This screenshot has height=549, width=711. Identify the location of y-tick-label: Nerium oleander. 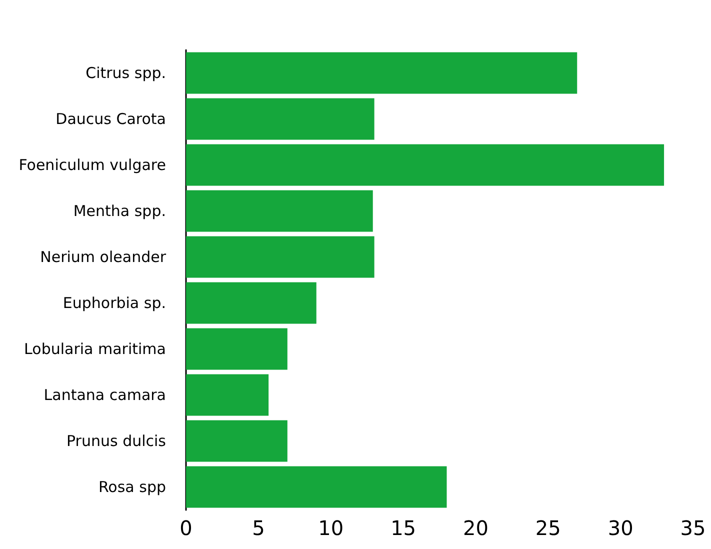
(103, 257).